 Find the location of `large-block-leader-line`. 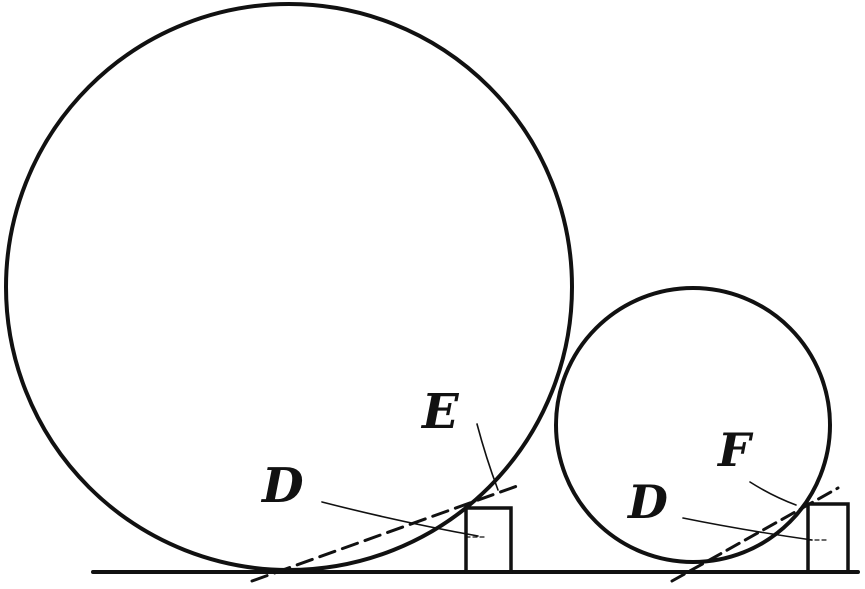

large-block-leader-line is located at coordinates (487, 457).